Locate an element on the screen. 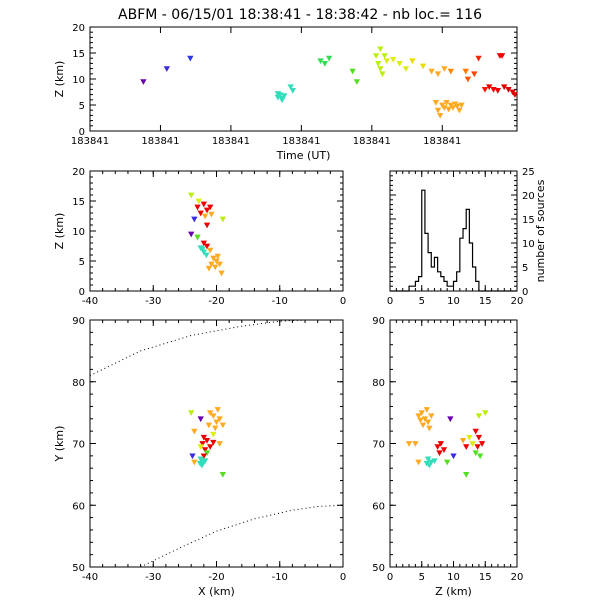 The width and height of the screenshot is (600, 604). height-histogram-ytick-label: 0 is located at coordinates (525, 292).